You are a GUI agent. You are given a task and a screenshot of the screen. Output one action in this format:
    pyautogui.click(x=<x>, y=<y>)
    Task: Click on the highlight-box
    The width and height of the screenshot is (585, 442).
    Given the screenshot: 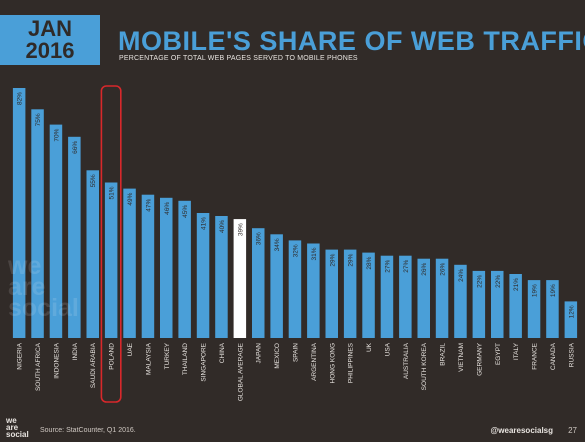 What is the action you would take?
    pyautogui.click(x=111, y=244)
    